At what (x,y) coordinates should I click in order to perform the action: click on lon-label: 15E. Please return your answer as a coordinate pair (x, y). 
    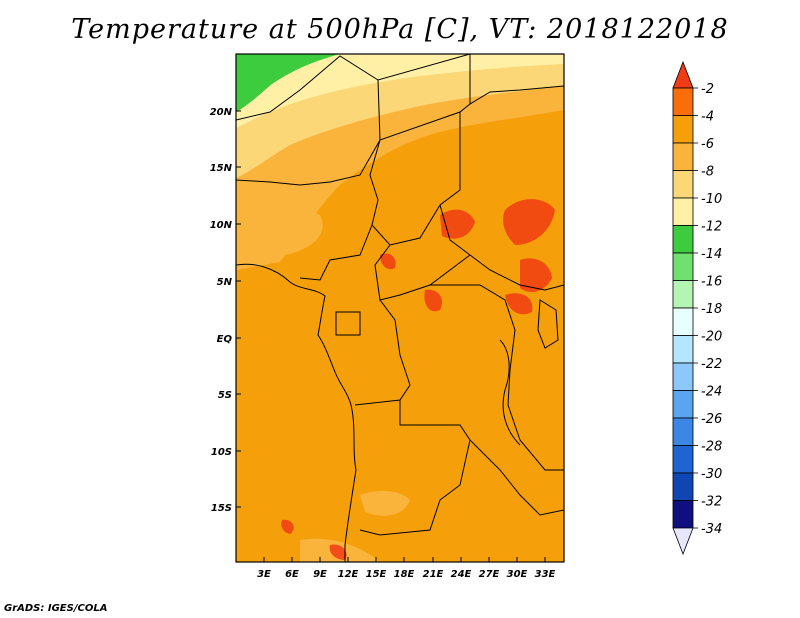
    Looking at the image, I should click on (376, 574).